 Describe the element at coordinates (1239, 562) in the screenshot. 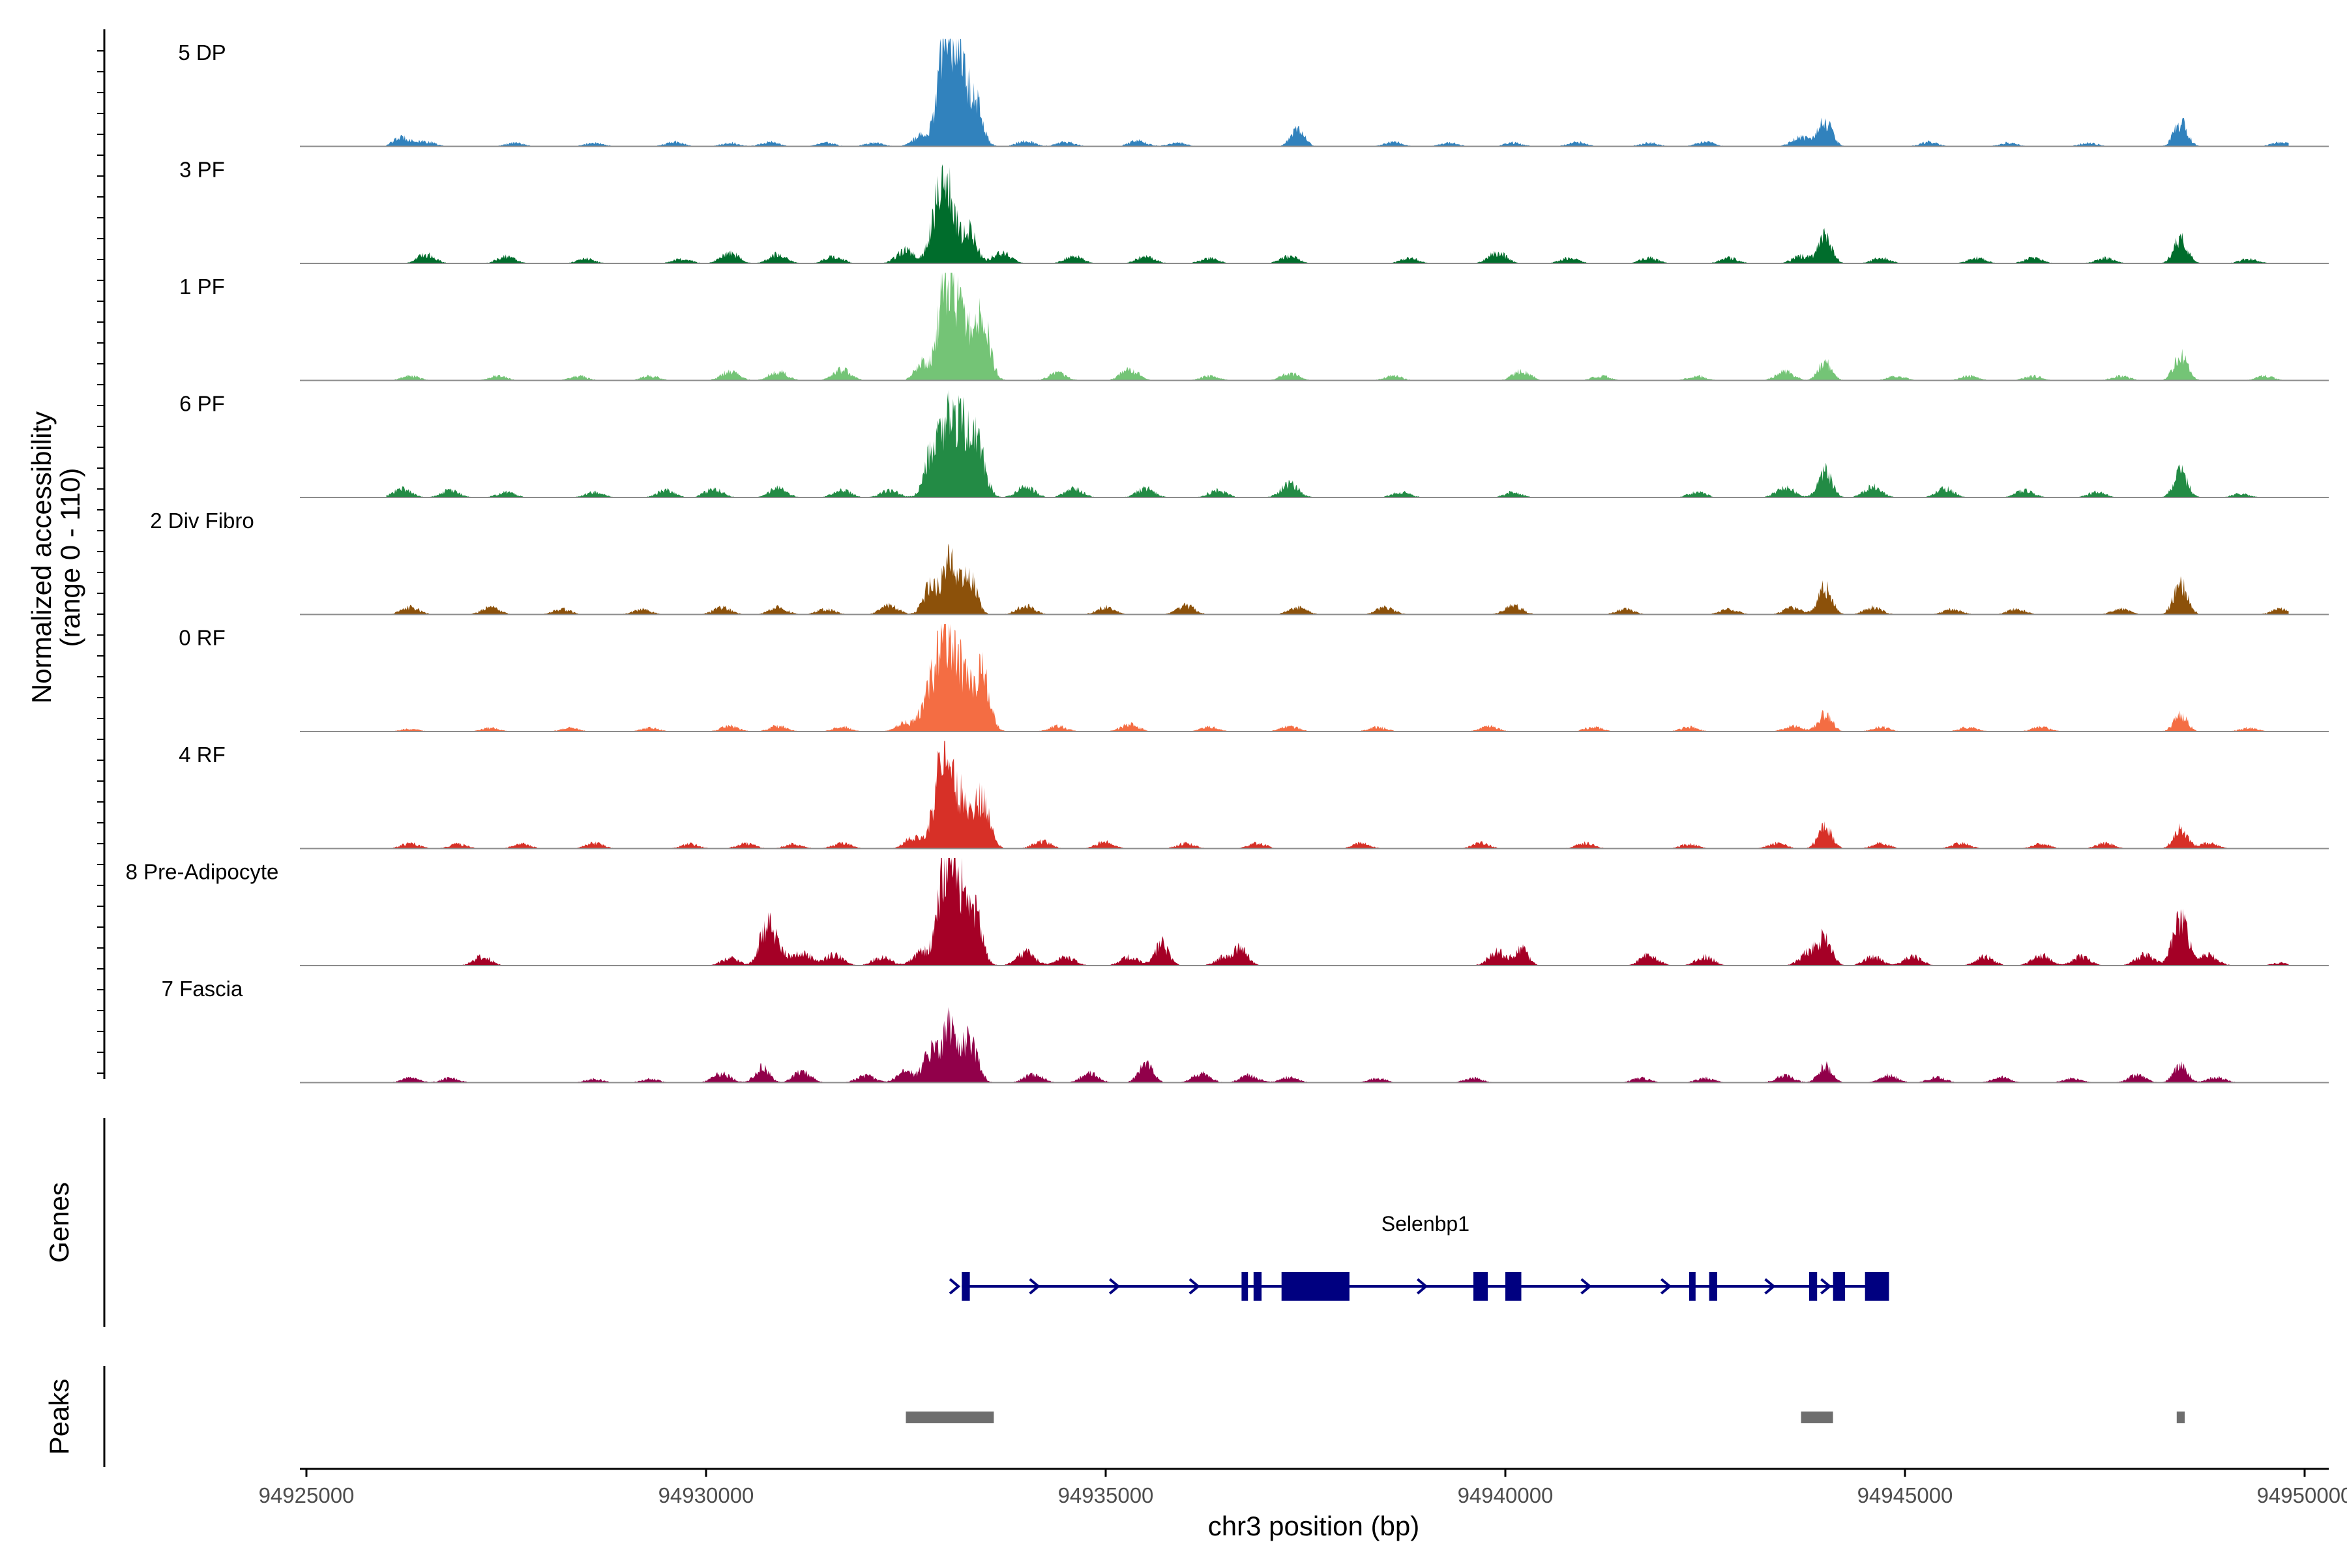

I see `track-5: 2 Div Fibro` at that location.